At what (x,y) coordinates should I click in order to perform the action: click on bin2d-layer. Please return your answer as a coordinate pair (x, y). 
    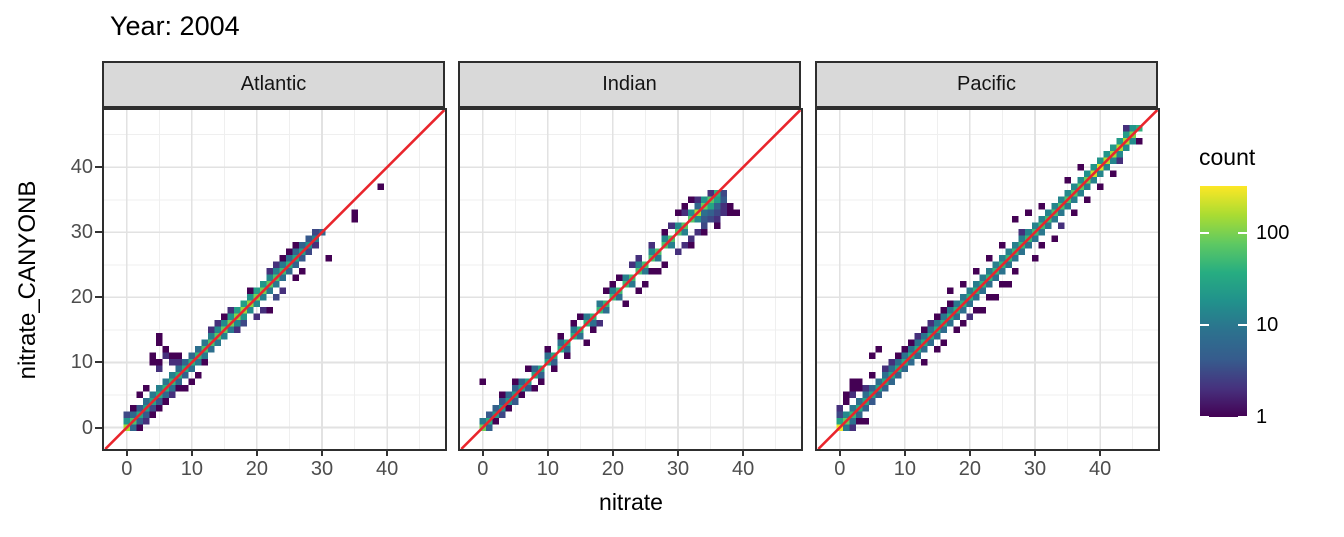
    Looking at the image, I should click on (253, 307).